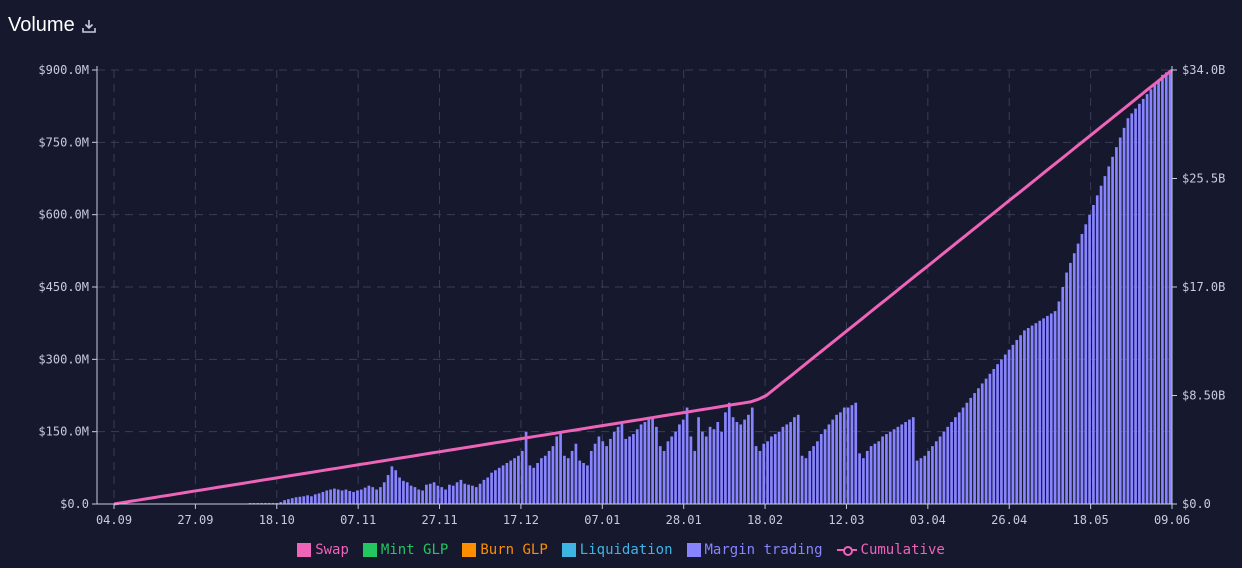 The height and width of the screenshot is (568, 1242). I want to click on download-icon, so click(89, 26).